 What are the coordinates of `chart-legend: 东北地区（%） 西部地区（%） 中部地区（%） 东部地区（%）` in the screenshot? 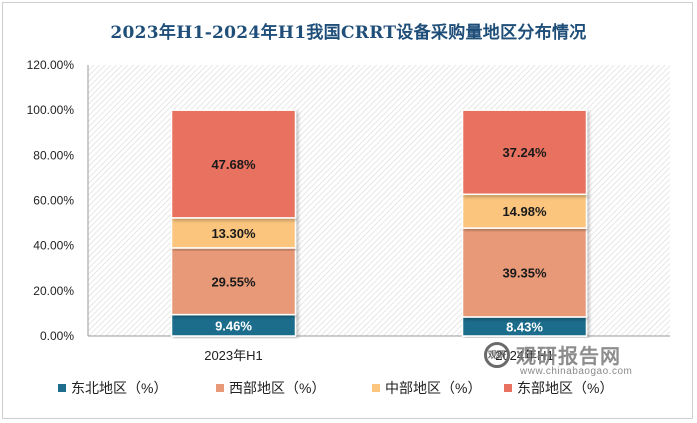 It's located at (358, 389).